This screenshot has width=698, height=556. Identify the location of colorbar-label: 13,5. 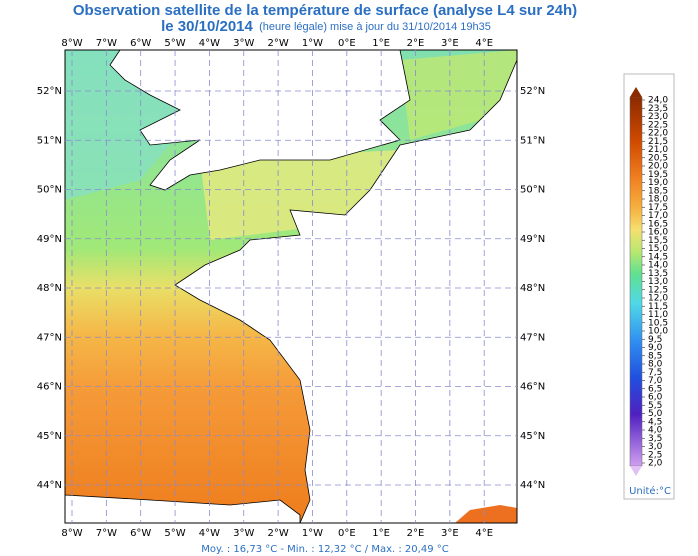
(658, 274).